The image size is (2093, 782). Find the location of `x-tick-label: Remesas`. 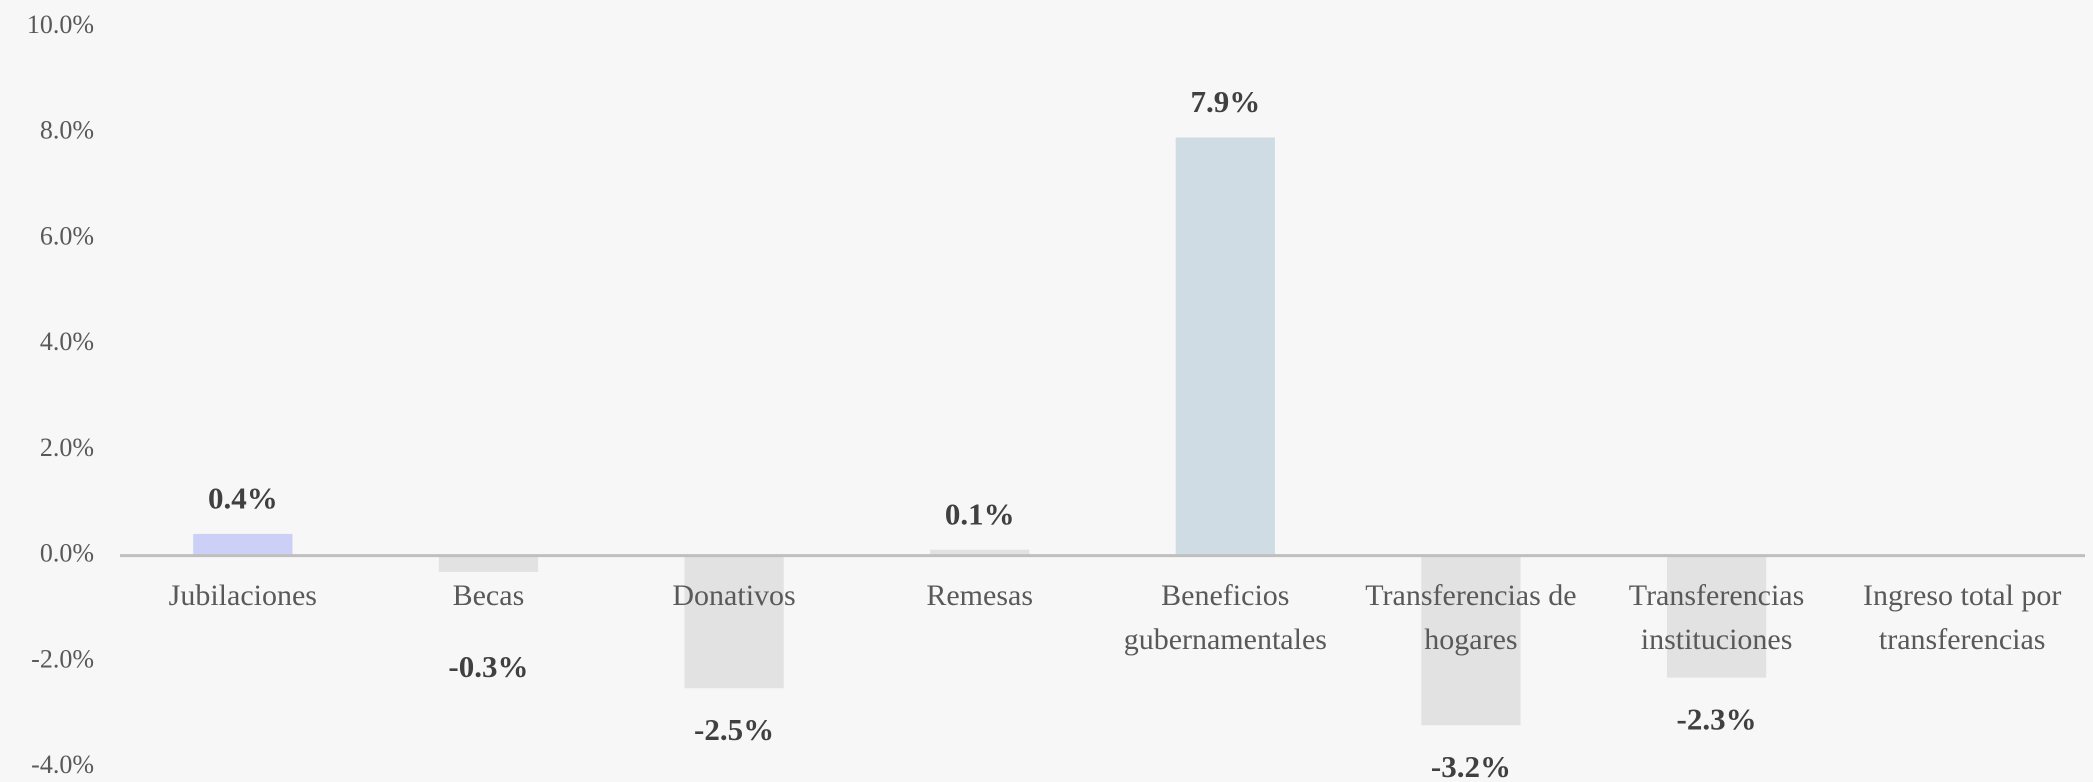

x-tick-label: Remesas is located at coordinates (979, 595).